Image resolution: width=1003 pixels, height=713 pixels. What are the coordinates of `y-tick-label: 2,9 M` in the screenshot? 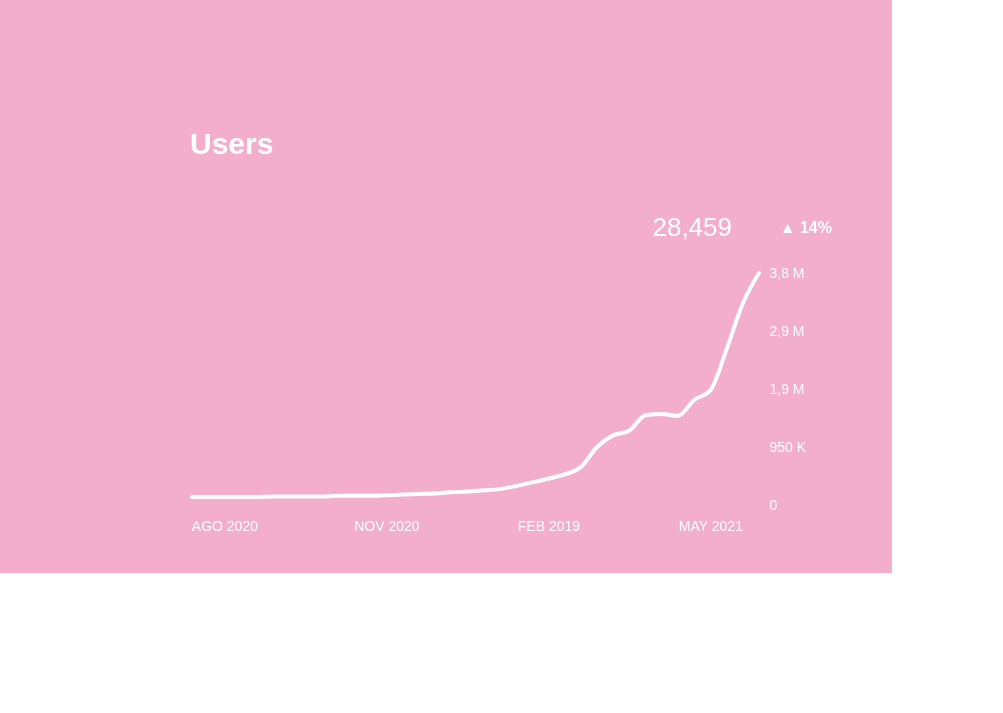 It's located at (787, 330).